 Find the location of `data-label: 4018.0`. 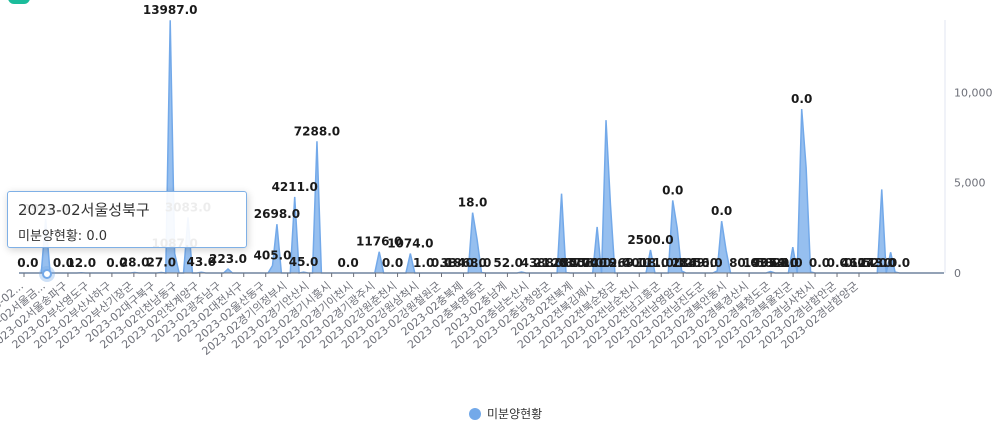

data-label: 4018.0 is located at coordinates (646, 263).